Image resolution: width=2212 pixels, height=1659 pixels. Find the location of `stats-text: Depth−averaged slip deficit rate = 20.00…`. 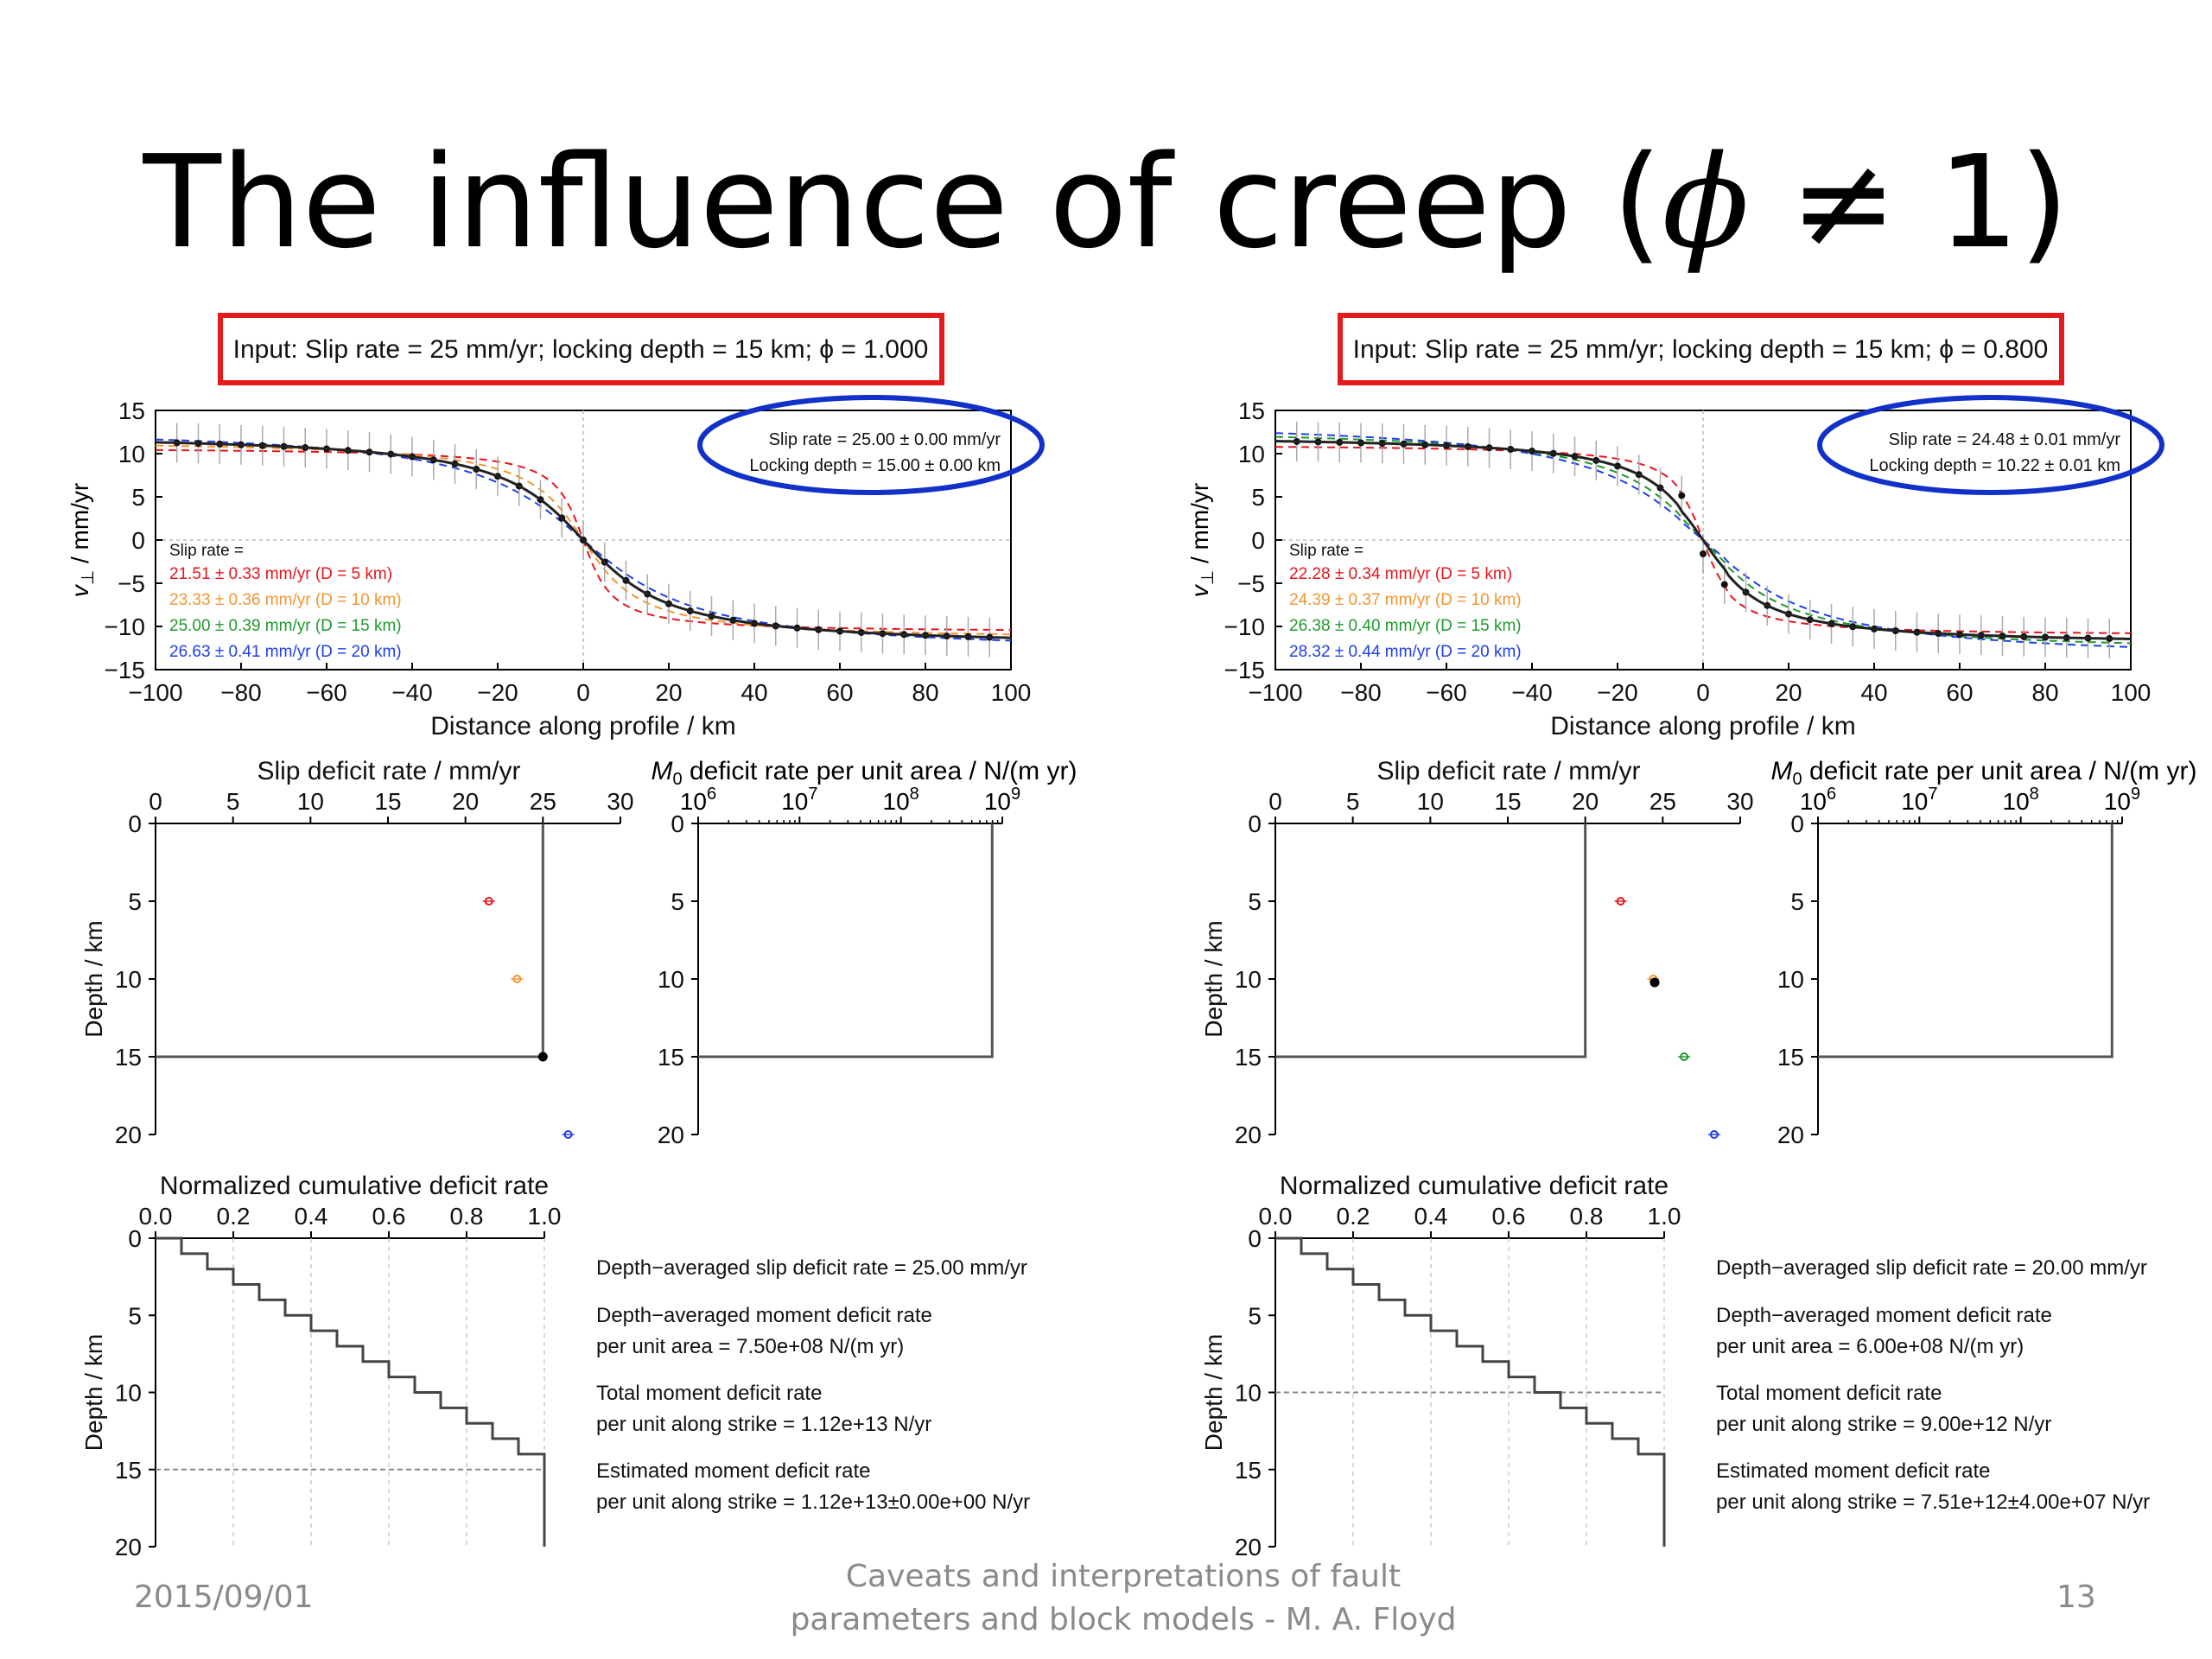

stats-text: Depth−averaged slip deficit rate = 20.00… is located at coordinates (1931, 1268).